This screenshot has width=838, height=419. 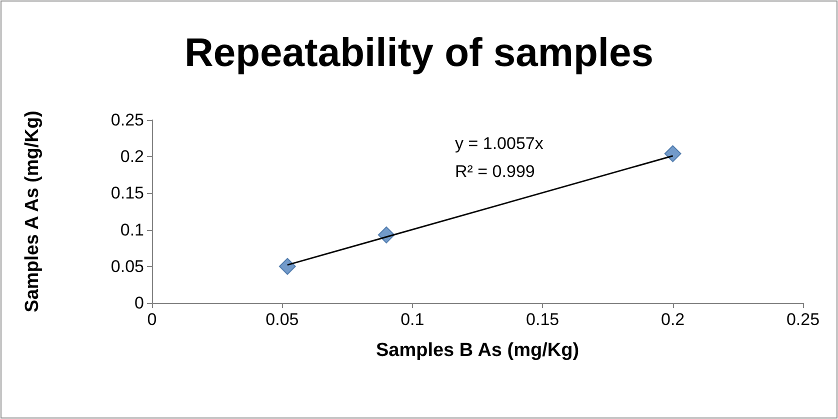 What do you see at coordinates (132, 230) in the screenshot?
I see `y-tick-label: 0.1` at bounding box center [132, 230].